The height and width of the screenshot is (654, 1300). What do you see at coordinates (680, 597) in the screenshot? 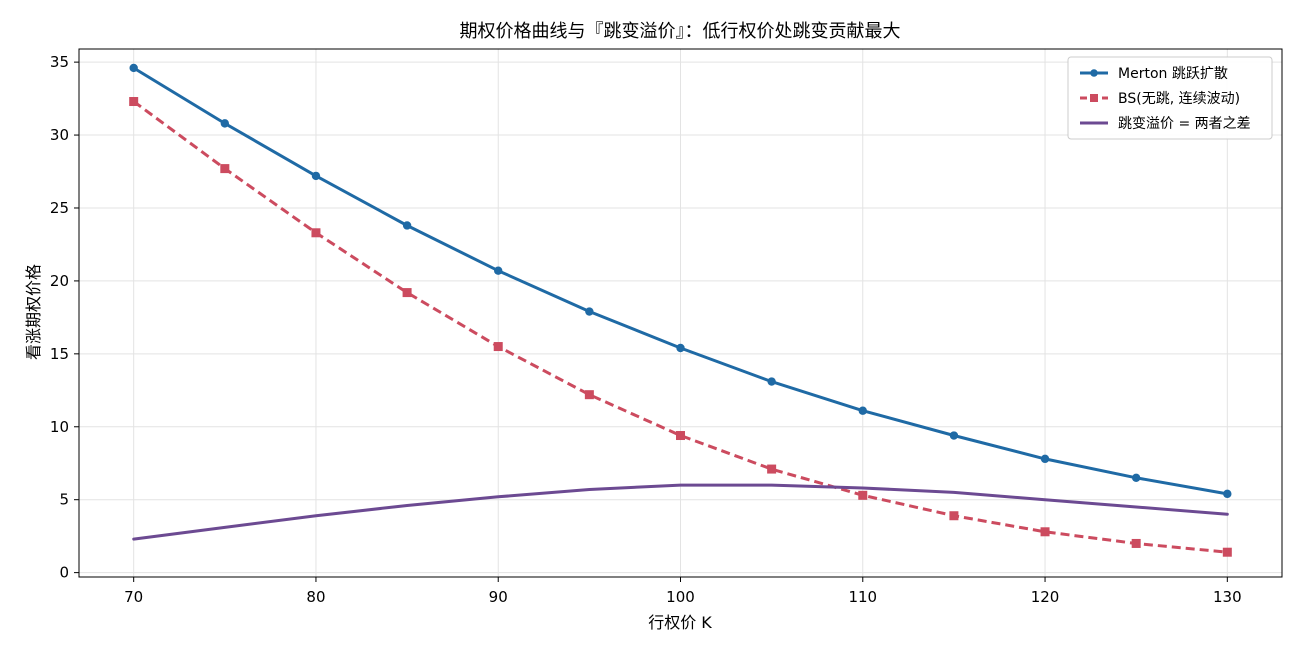
I see `x-tick-label: 100` at bounding box center [680, 597].